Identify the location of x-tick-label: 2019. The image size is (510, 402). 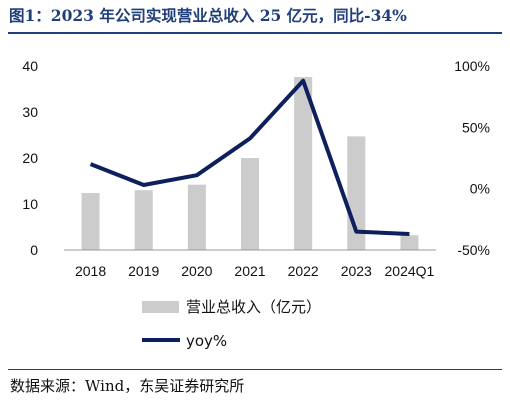
(143, 271).